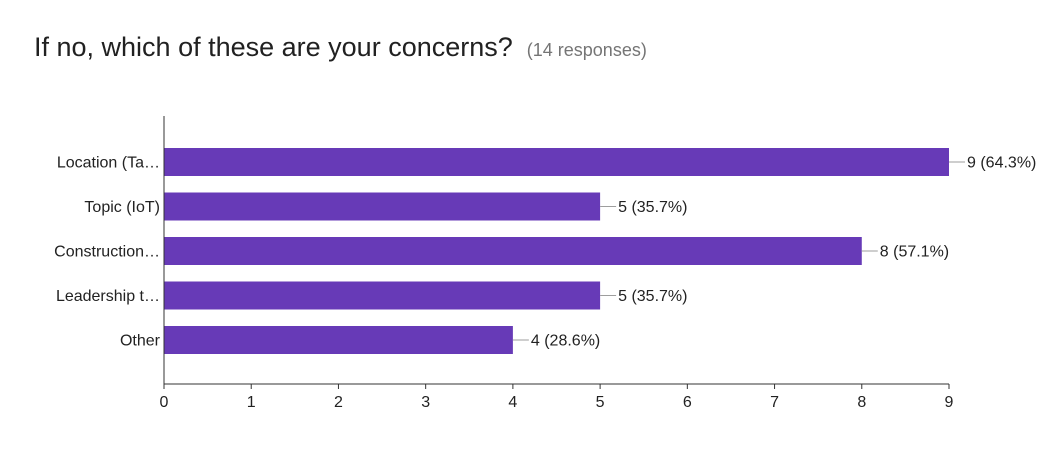 The image size is (1058, 472). Describe the element at coordinates (949, 402) in the screenshot. I see `x-tick-label: 9` at that location.